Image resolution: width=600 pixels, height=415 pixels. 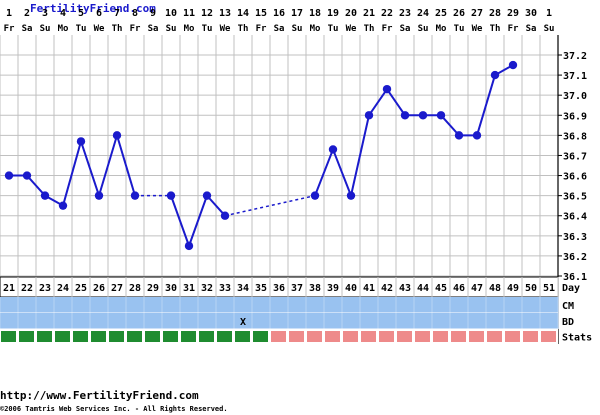 What do you see at coordinates (279, 321) in the screenshot?
I see `bd-row` at bounding box center [279, 321].